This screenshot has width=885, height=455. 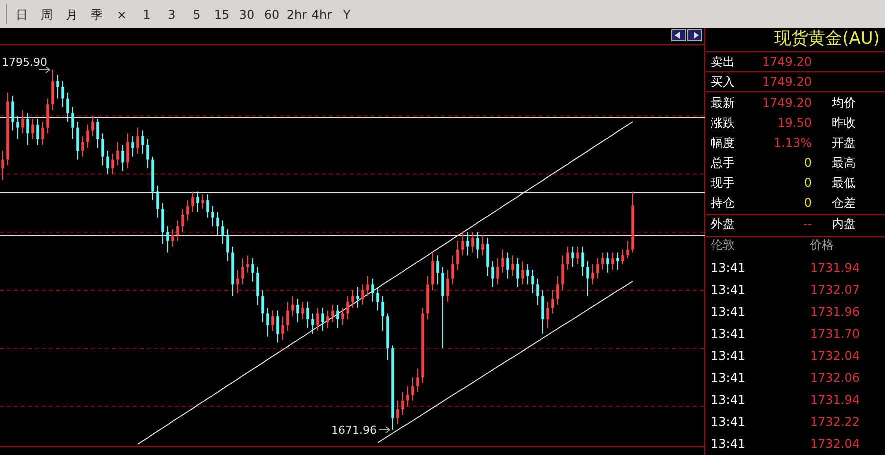 What do you see at coordinates (844, 183) in the screenshot?
I see `text: 最低` at bounding box center [844, 183].